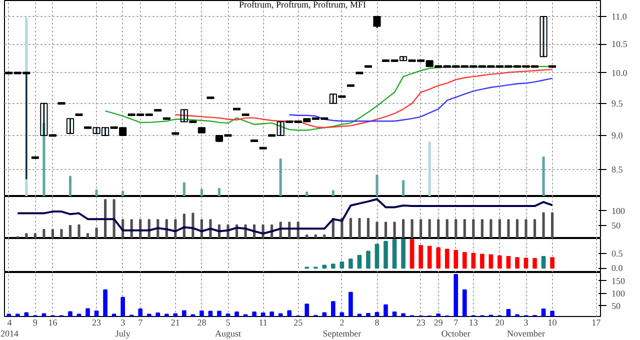  Describe the element at coordinates (618, 135) in the screenshot. I see `y-tick-label: 9.0` at that location.